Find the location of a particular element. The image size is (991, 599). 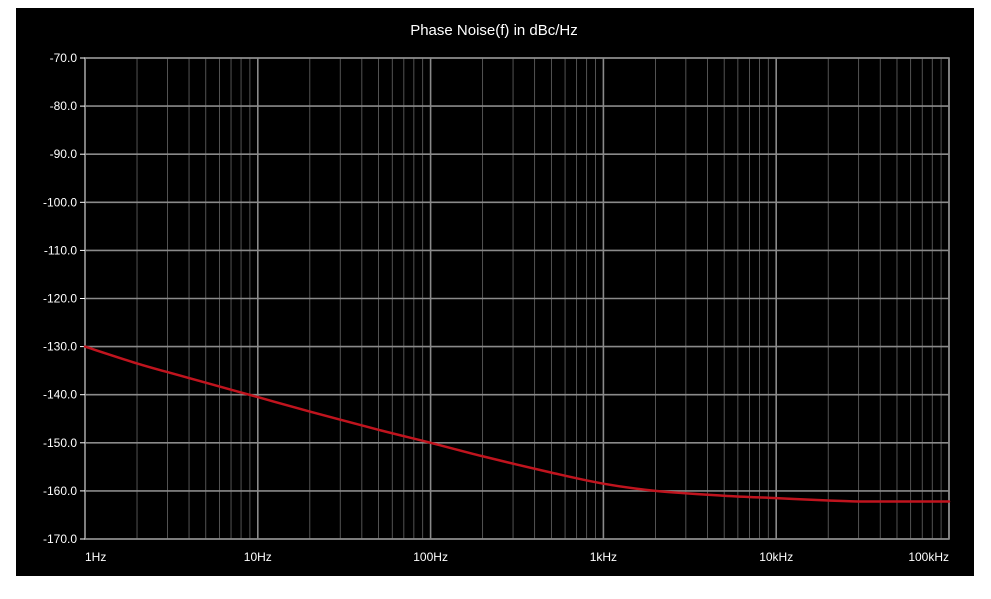

y-tick-label: -100.0 is located at coordinates (60, 202).